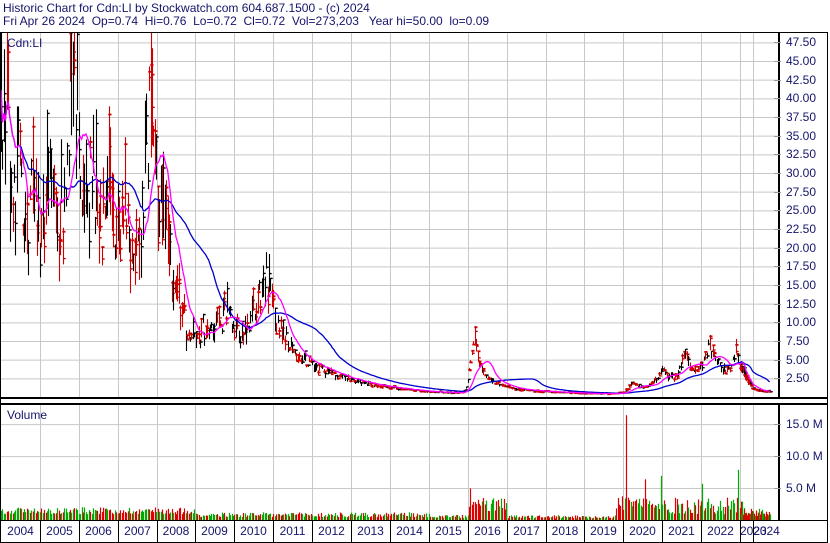 The width and height of the screenshot is (830, 543). What do you see at coordinates (801, 173) in the screenshot?
I see `price-tick-label: 30.00` at bounding box center [801, 173].